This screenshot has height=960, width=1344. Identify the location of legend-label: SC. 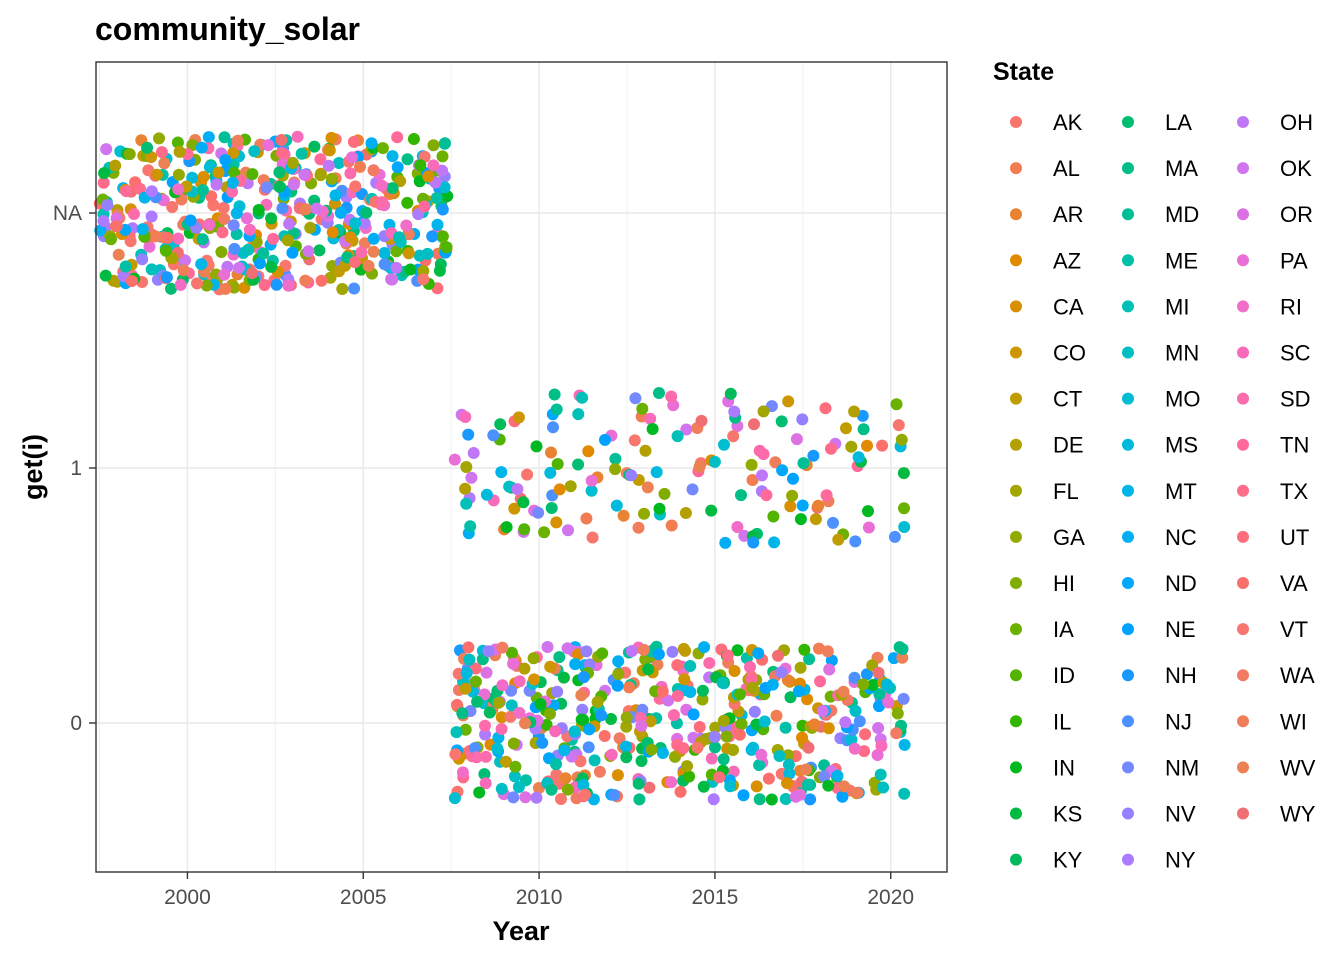
(1295, 353).